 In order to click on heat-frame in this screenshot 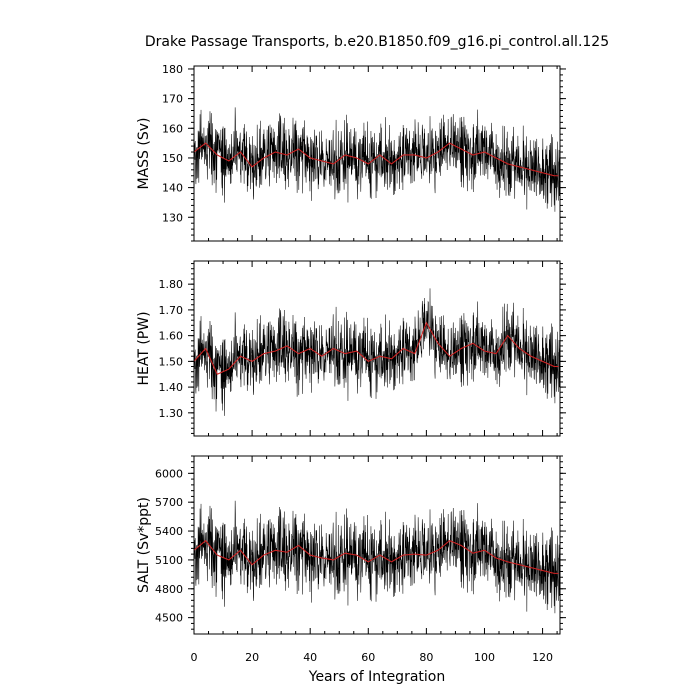, I will do `click(377, 348)`.